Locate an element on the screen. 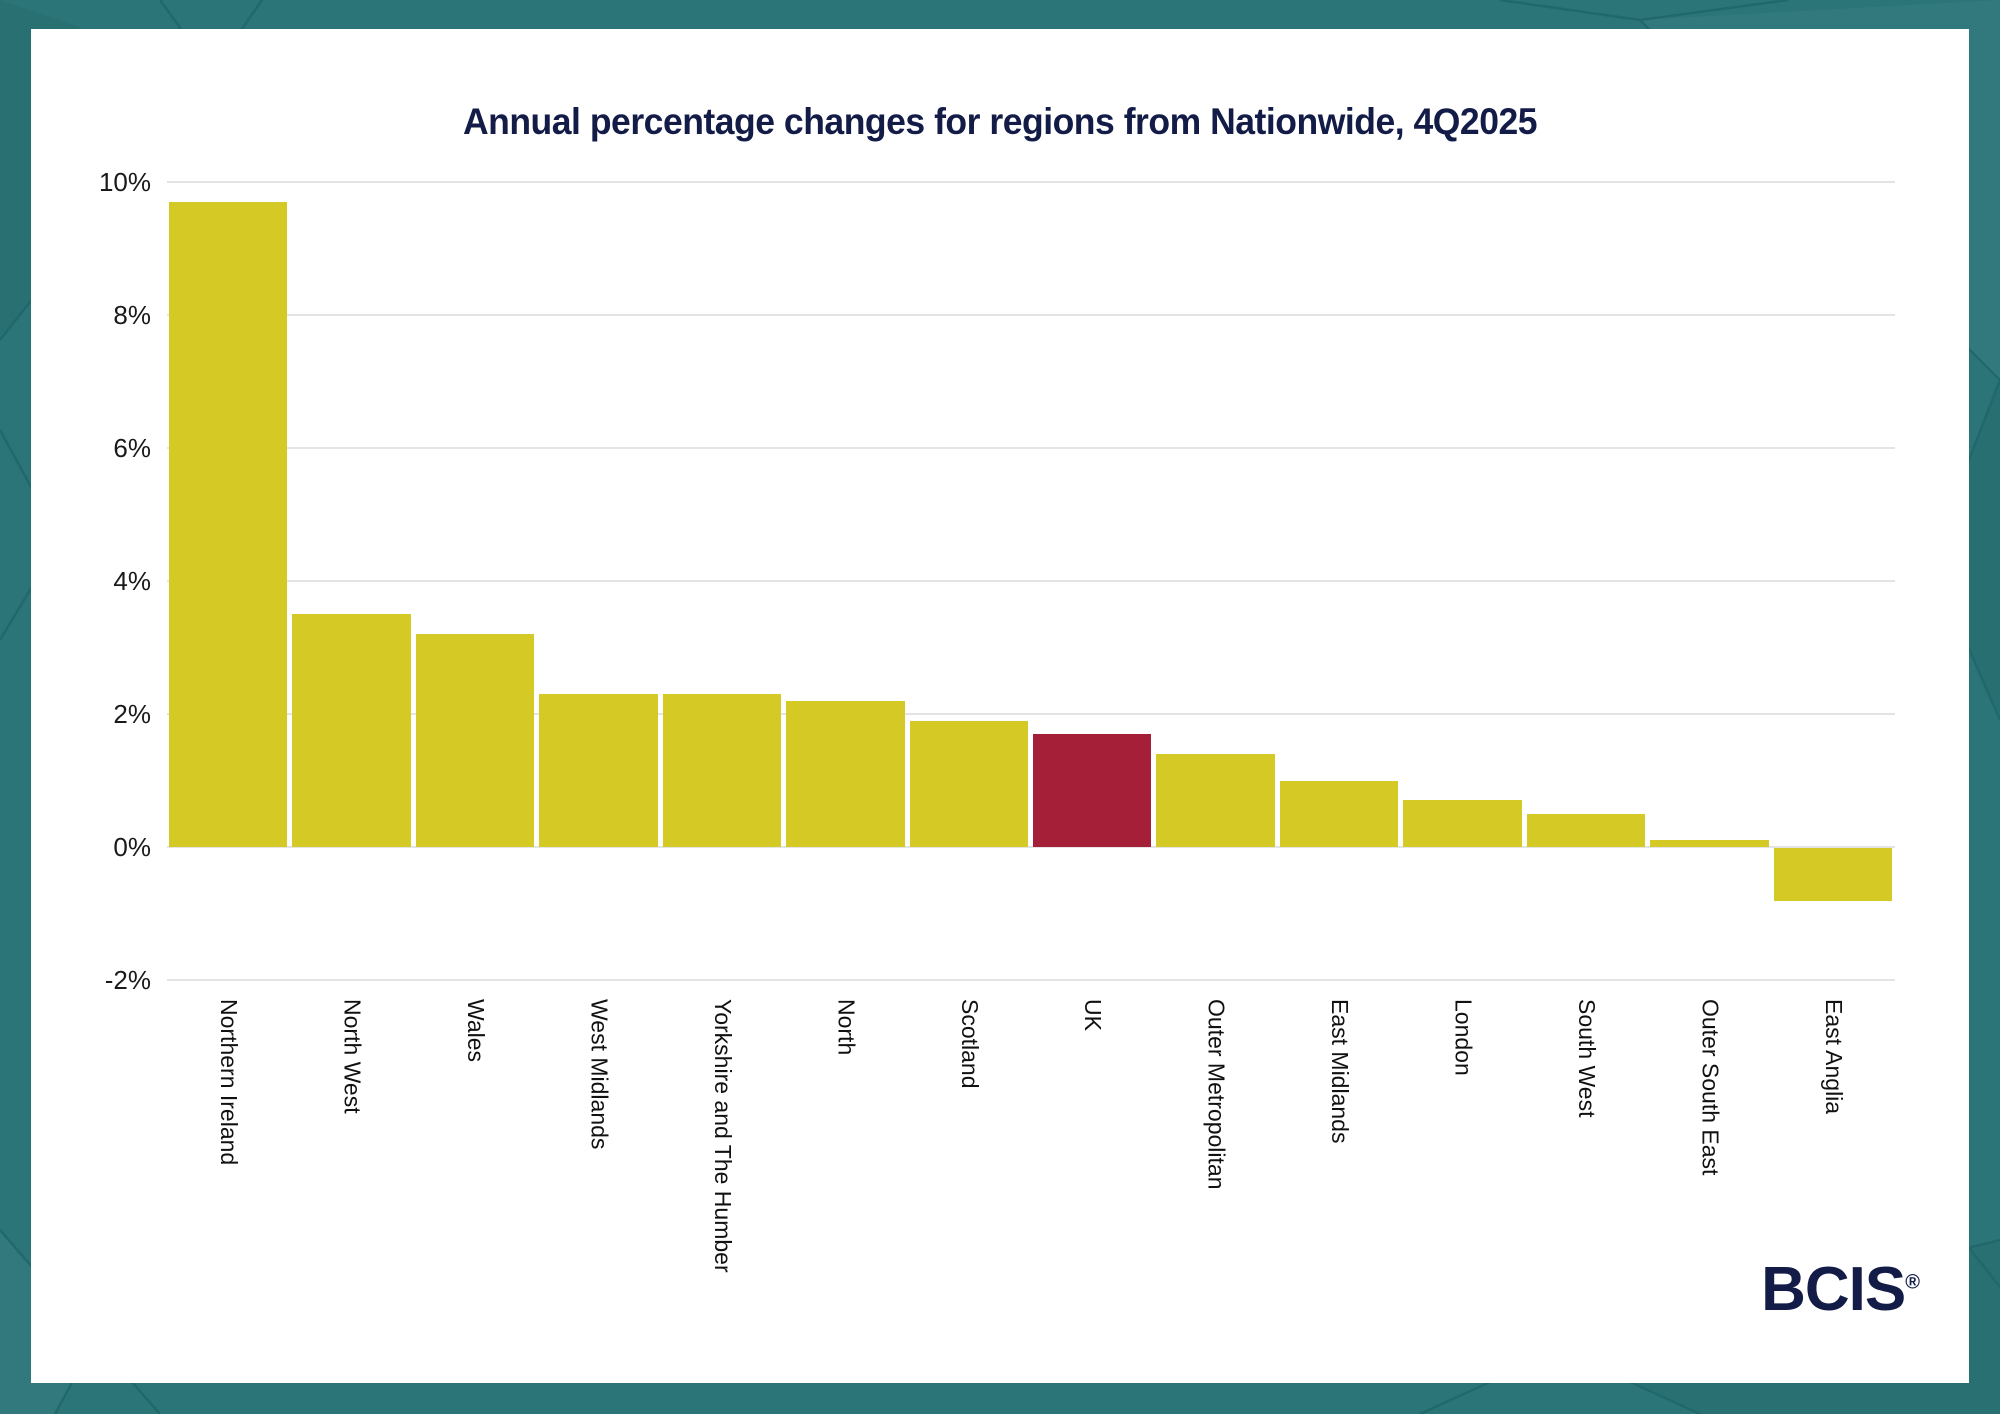 The image size is (2000, 1414). x-axis-label-north-west: North West is located at coordinates (352, 1056).